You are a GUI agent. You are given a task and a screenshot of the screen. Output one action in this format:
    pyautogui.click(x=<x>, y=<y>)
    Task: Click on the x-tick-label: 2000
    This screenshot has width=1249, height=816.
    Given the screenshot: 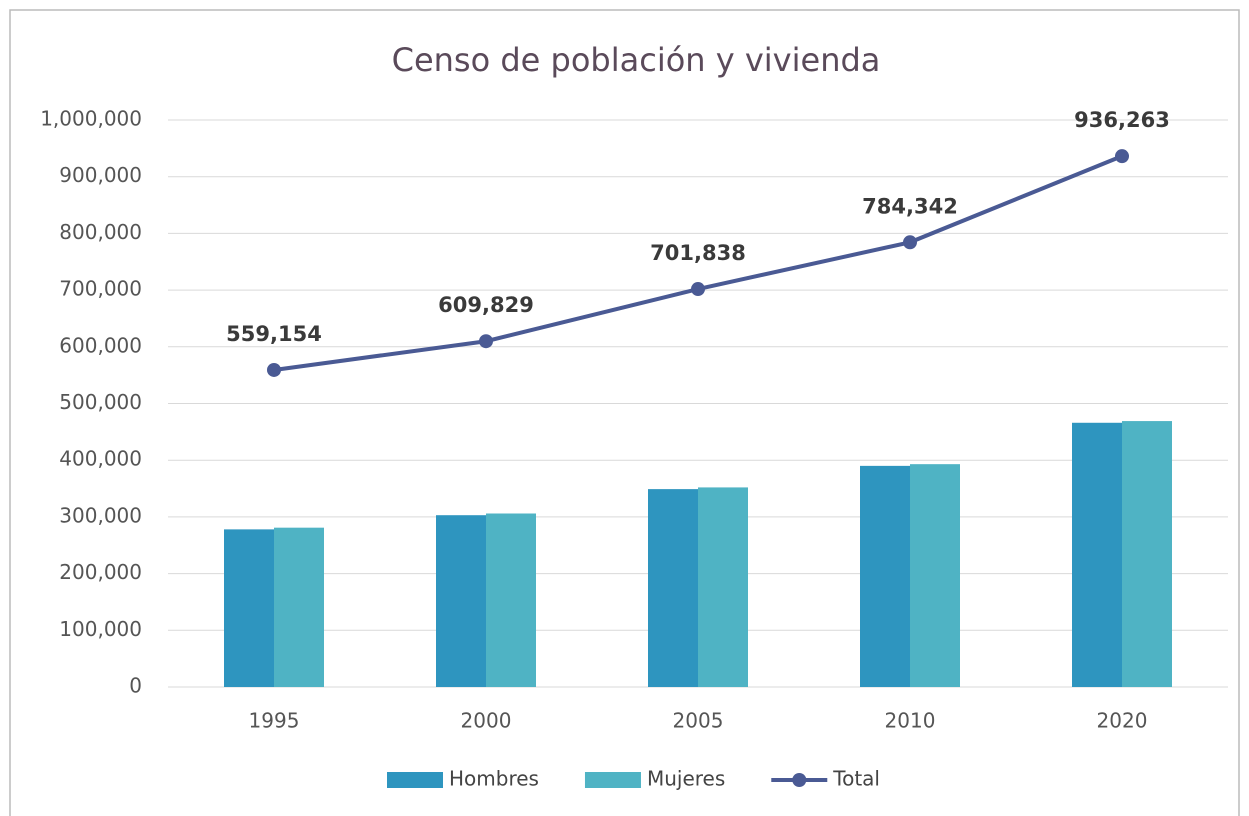 What is the action you would take?
    pyautogui.click(x=486, y=721)
    